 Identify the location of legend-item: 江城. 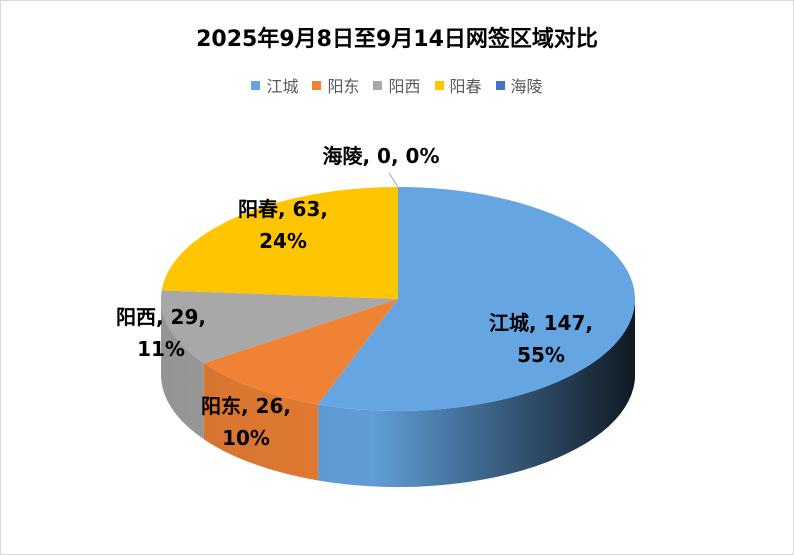
(274, 85).